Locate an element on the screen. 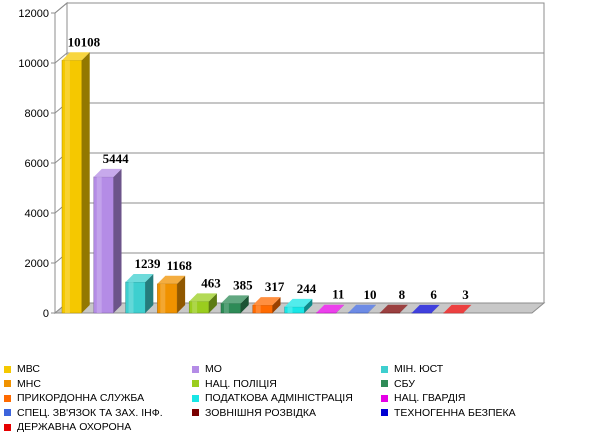  legend-label: МО is located at coordinates (213, 369).